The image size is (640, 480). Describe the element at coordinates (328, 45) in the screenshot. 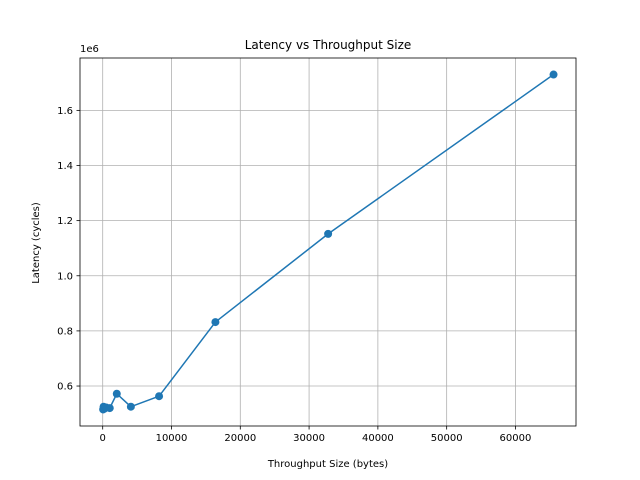

I see `chart-title: Latency vs Throughput Size` at that location.